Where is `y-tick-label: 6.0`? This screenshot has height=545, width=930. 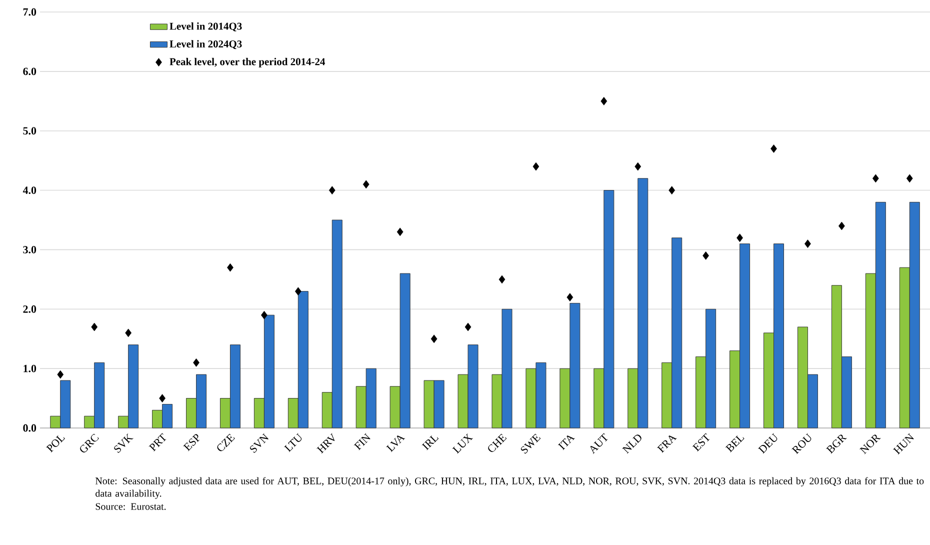
y-tick-label: 6.0 is located at coordinates (29, 72).